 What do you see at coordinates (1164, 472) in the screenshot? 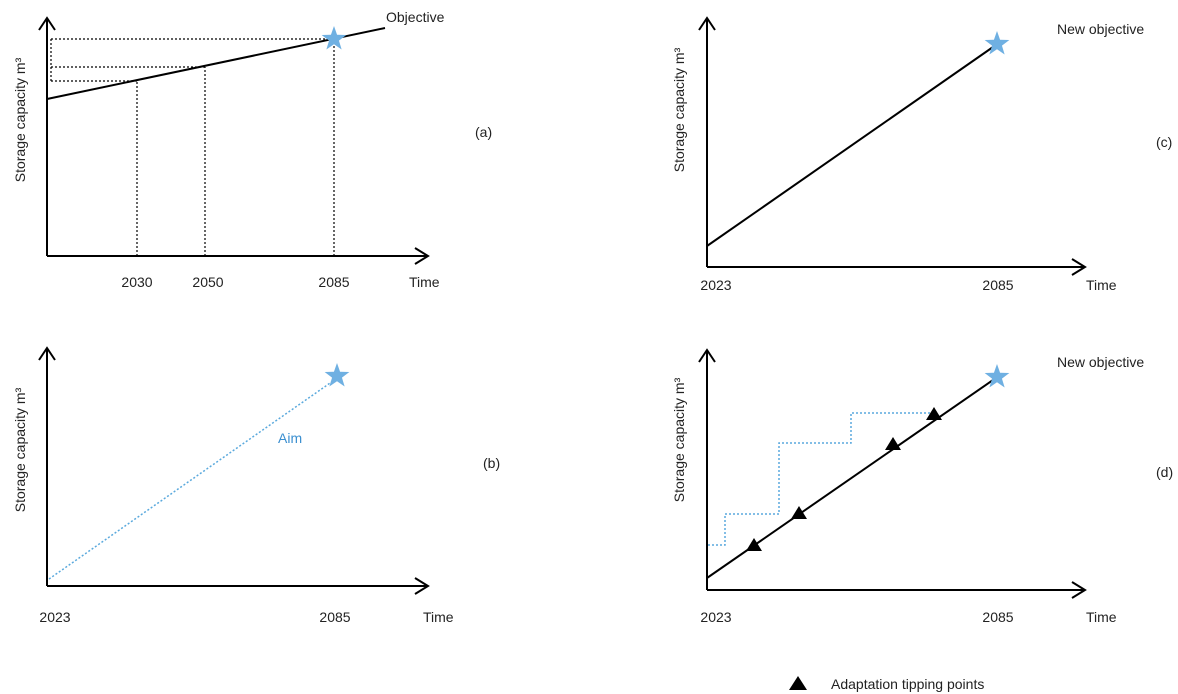
I see `panel-d-label: (d)` at bounding box center [1164, 472].